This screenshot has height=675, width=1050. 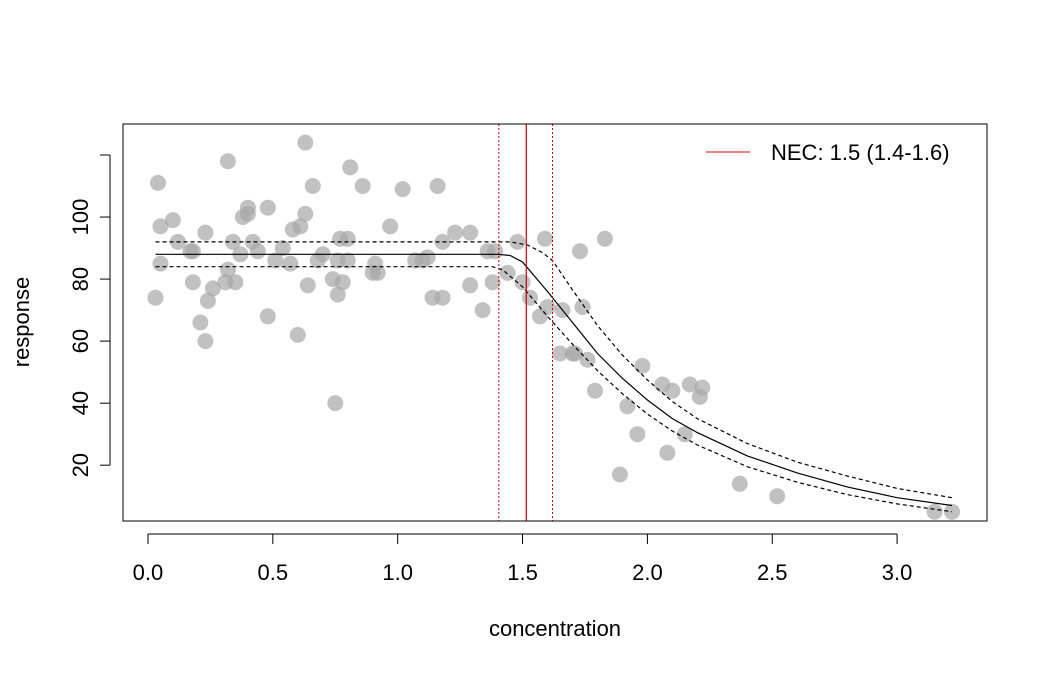 I want to click on y-axis-title: response, so click(x=21, y=322).